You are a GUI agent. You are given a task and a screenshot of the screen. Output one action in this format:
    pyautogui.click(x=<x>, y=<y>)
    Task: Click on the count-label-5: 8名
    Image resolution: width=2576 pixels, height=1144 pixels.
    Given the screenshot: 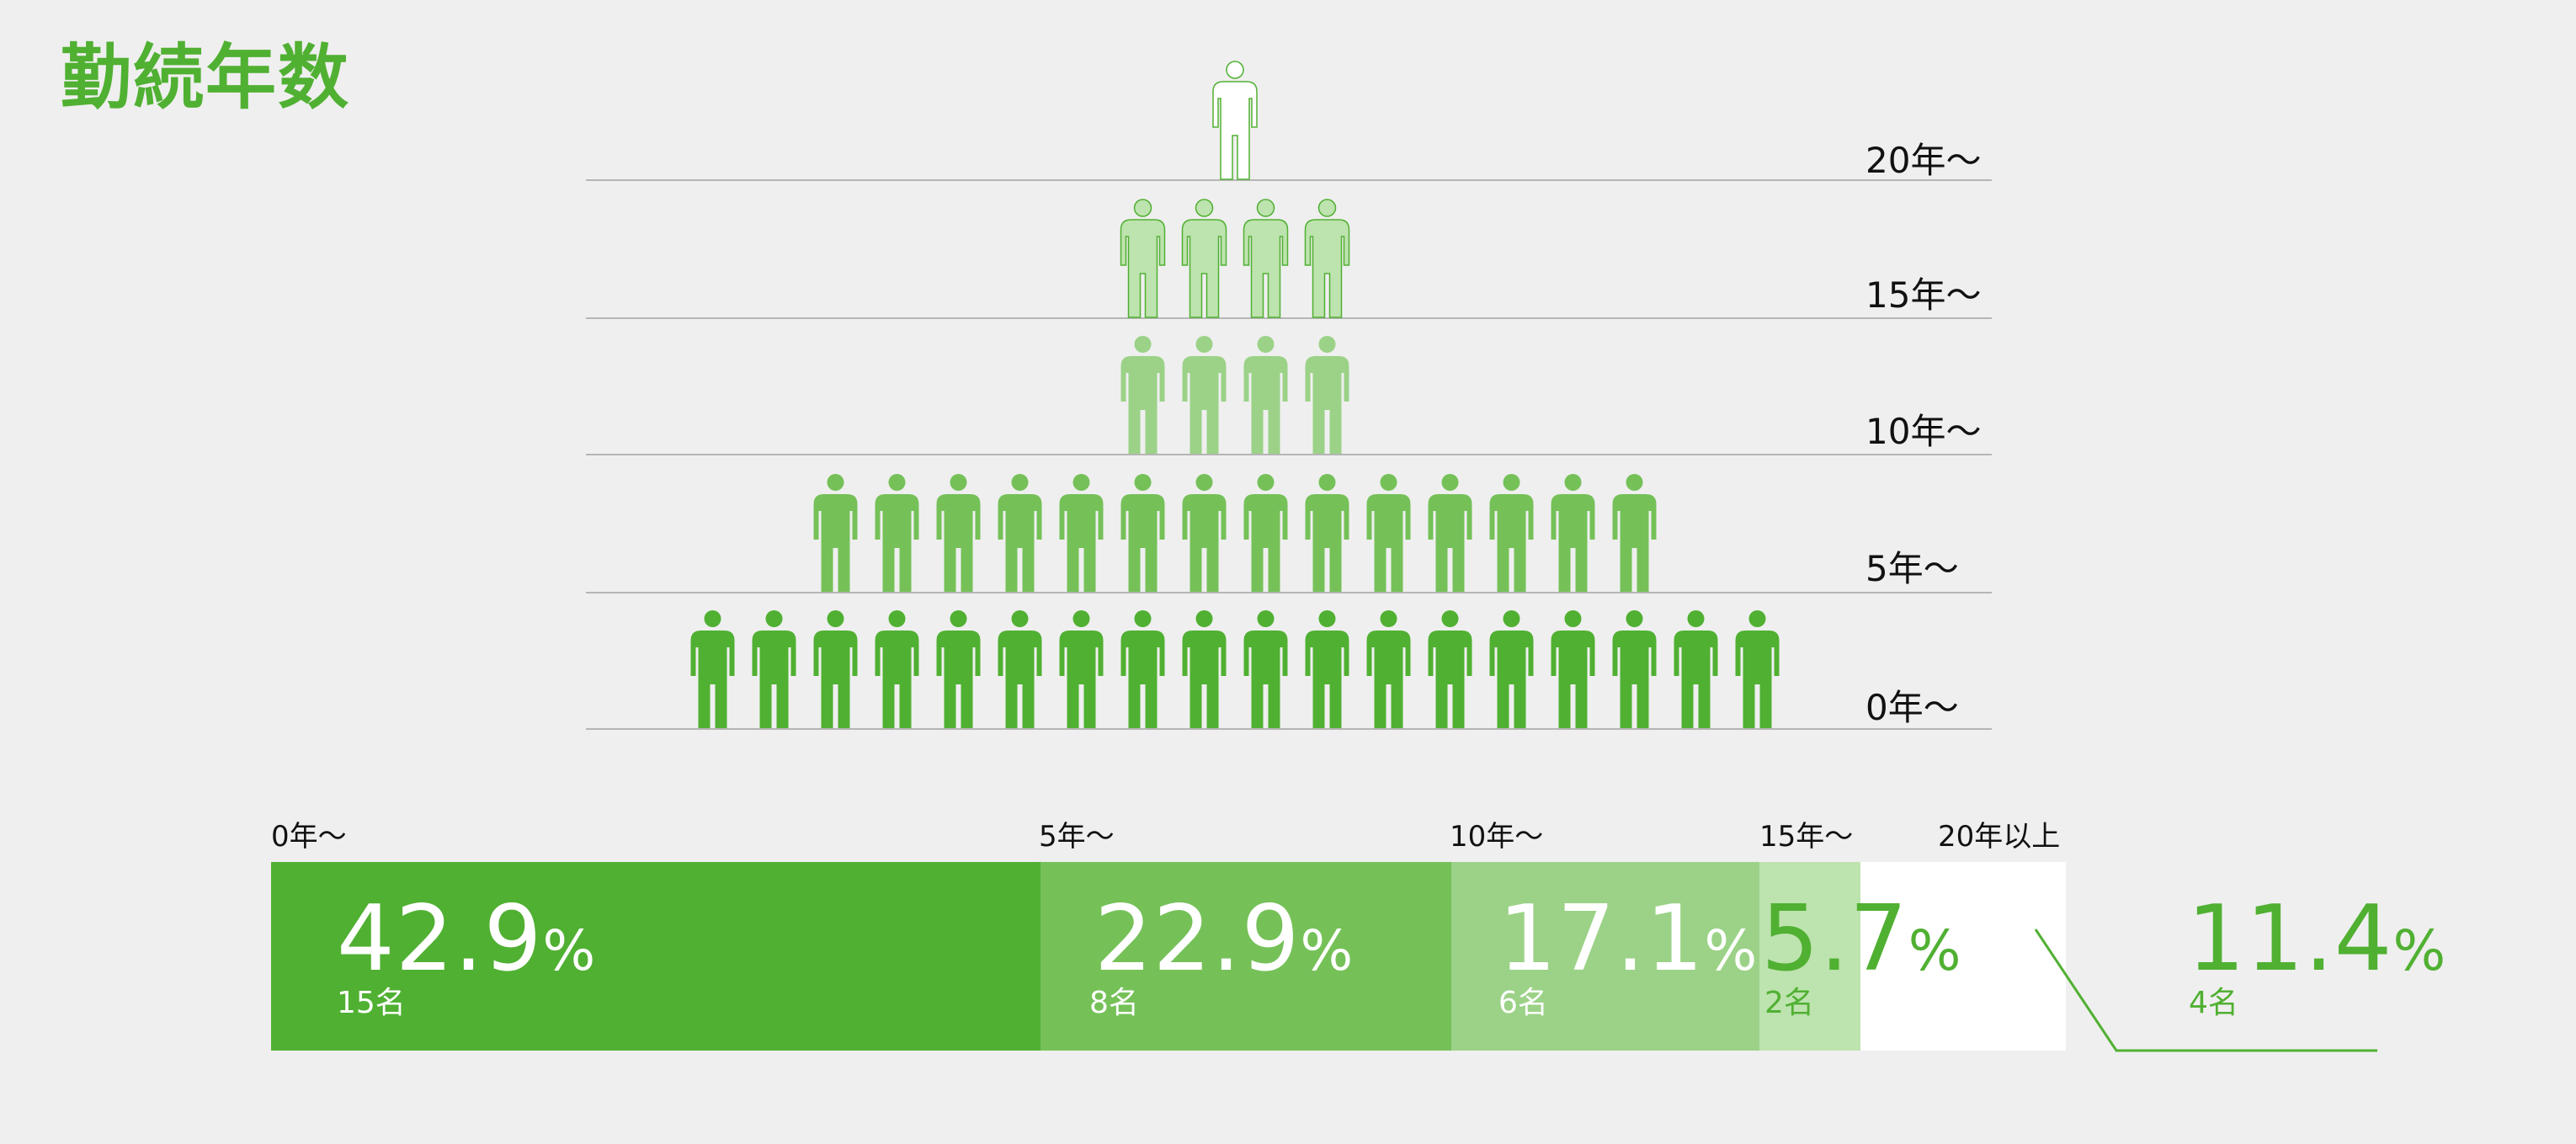 What is the action you would take?
    pyautogui.click(x=1114, y=1003)
    